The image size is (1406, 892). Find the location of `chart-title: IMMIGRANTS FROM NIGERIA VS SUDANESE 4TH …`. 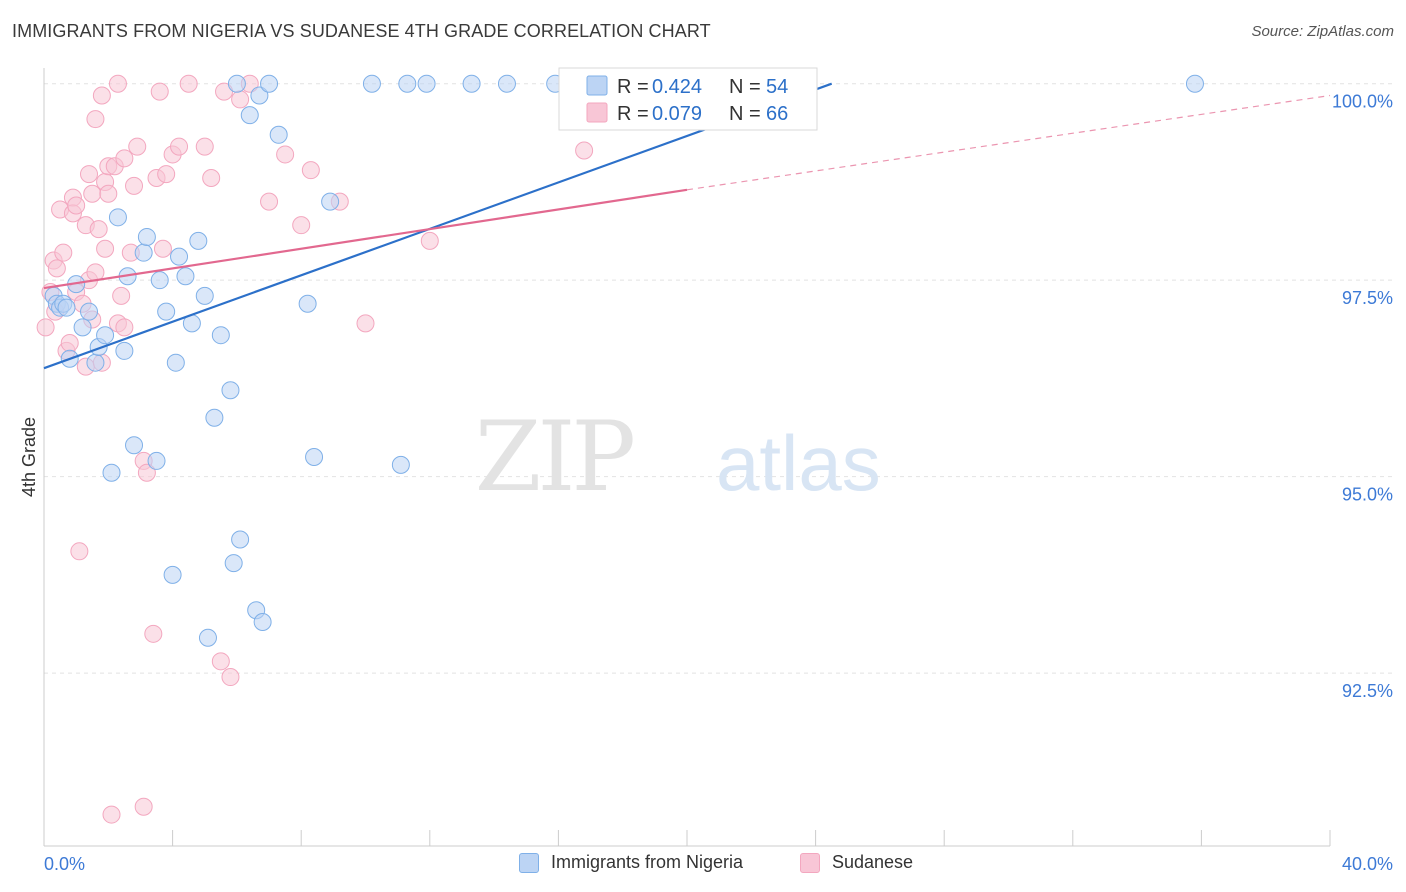

chart-title: IMMIGRANTS FROM NIGERIA VS SUDANESE 4TH … is located at coordinates (361, 31).